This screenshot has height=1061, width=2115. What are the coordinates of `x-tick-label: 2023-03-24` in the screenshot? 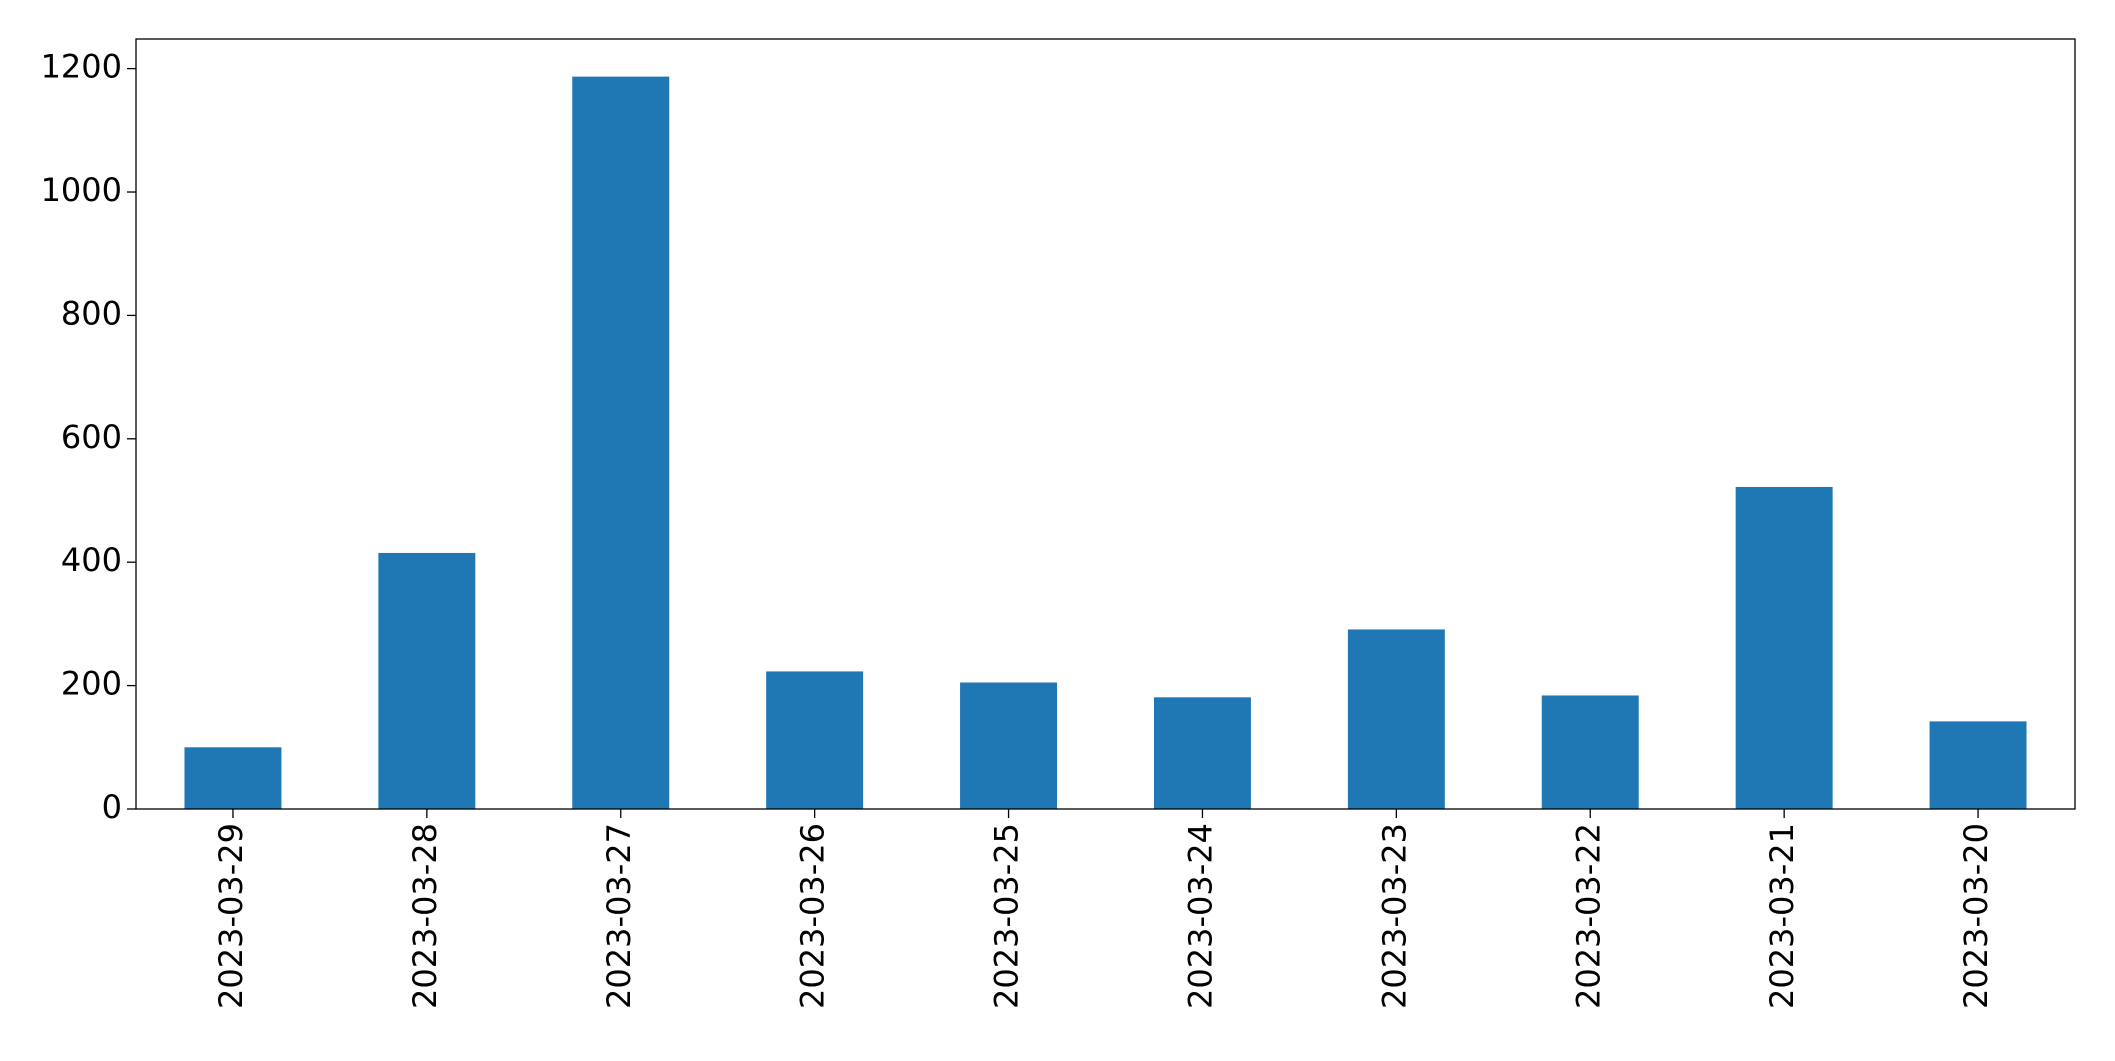 It's located at (1200, 916).